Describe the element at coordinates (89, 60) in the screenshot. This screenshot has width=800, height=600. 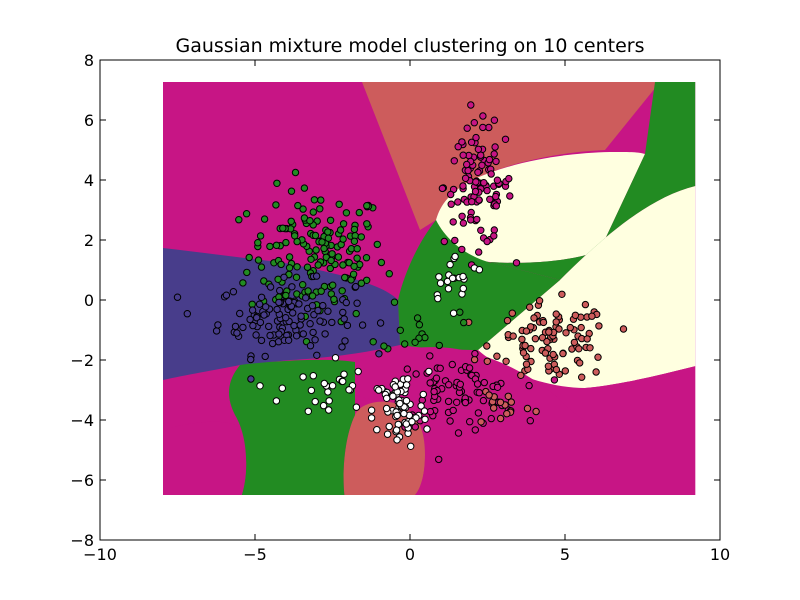
I see `y-tick-label: 8` at that location.